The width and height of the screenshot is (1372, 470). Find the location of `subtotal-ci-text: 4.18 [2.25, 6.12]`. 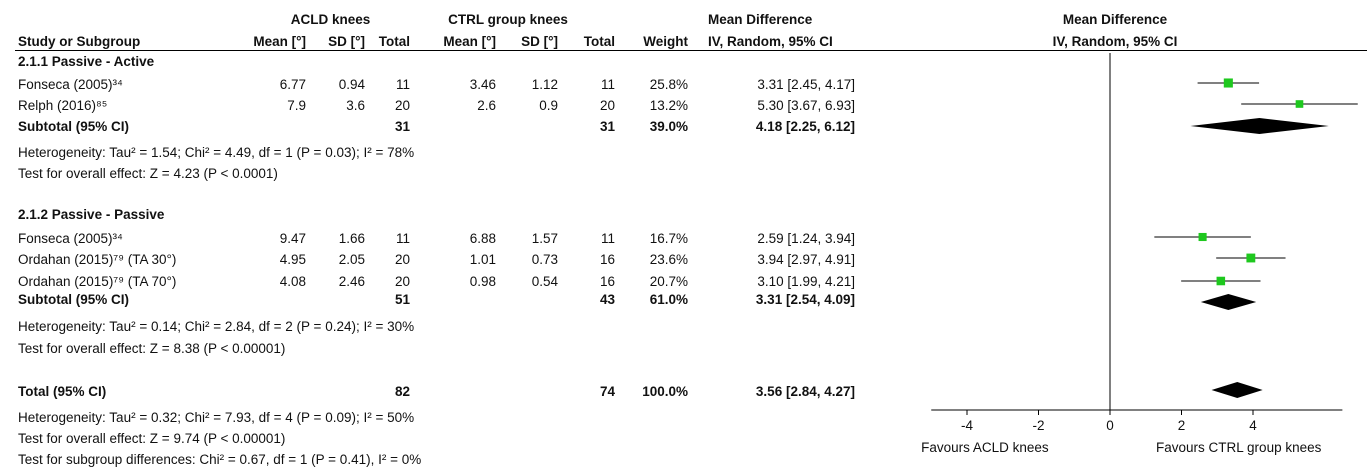

subtotal-ci-text: 4.18 [2.25, 6.12] is located at coordinates (805, 126).